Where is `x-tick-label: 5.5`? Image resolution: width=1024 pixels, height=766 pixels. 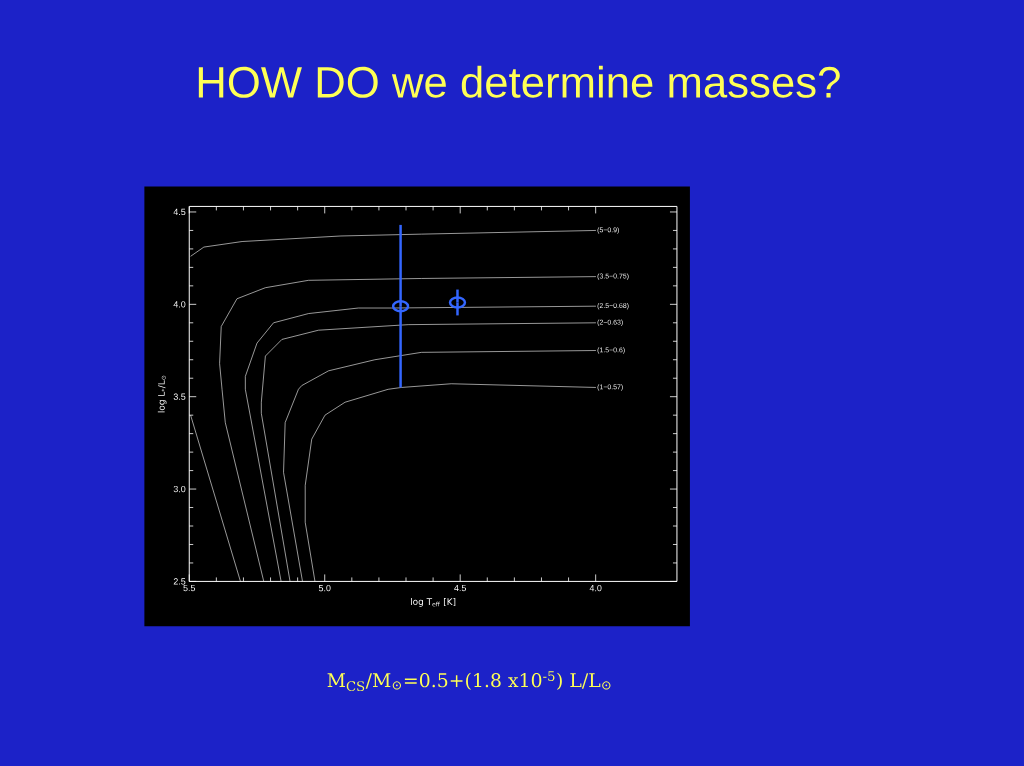
x-tick-label: 5.5 is located at coordinates (189, 588).